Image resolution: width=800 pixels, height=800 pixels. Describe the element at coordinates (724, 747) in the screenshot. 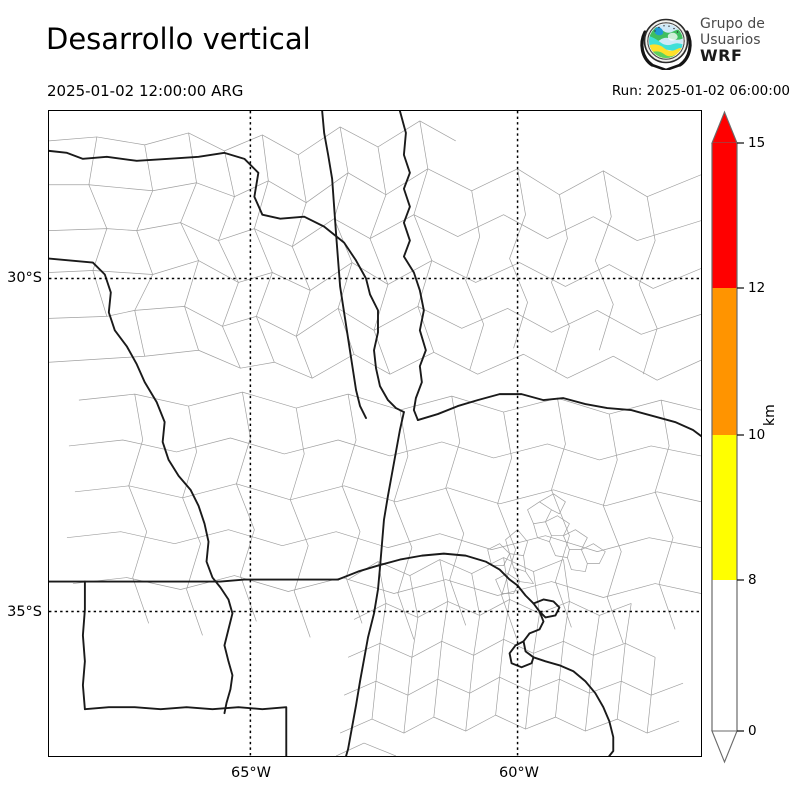

I see `colorbar-extend-bottom` at that location.